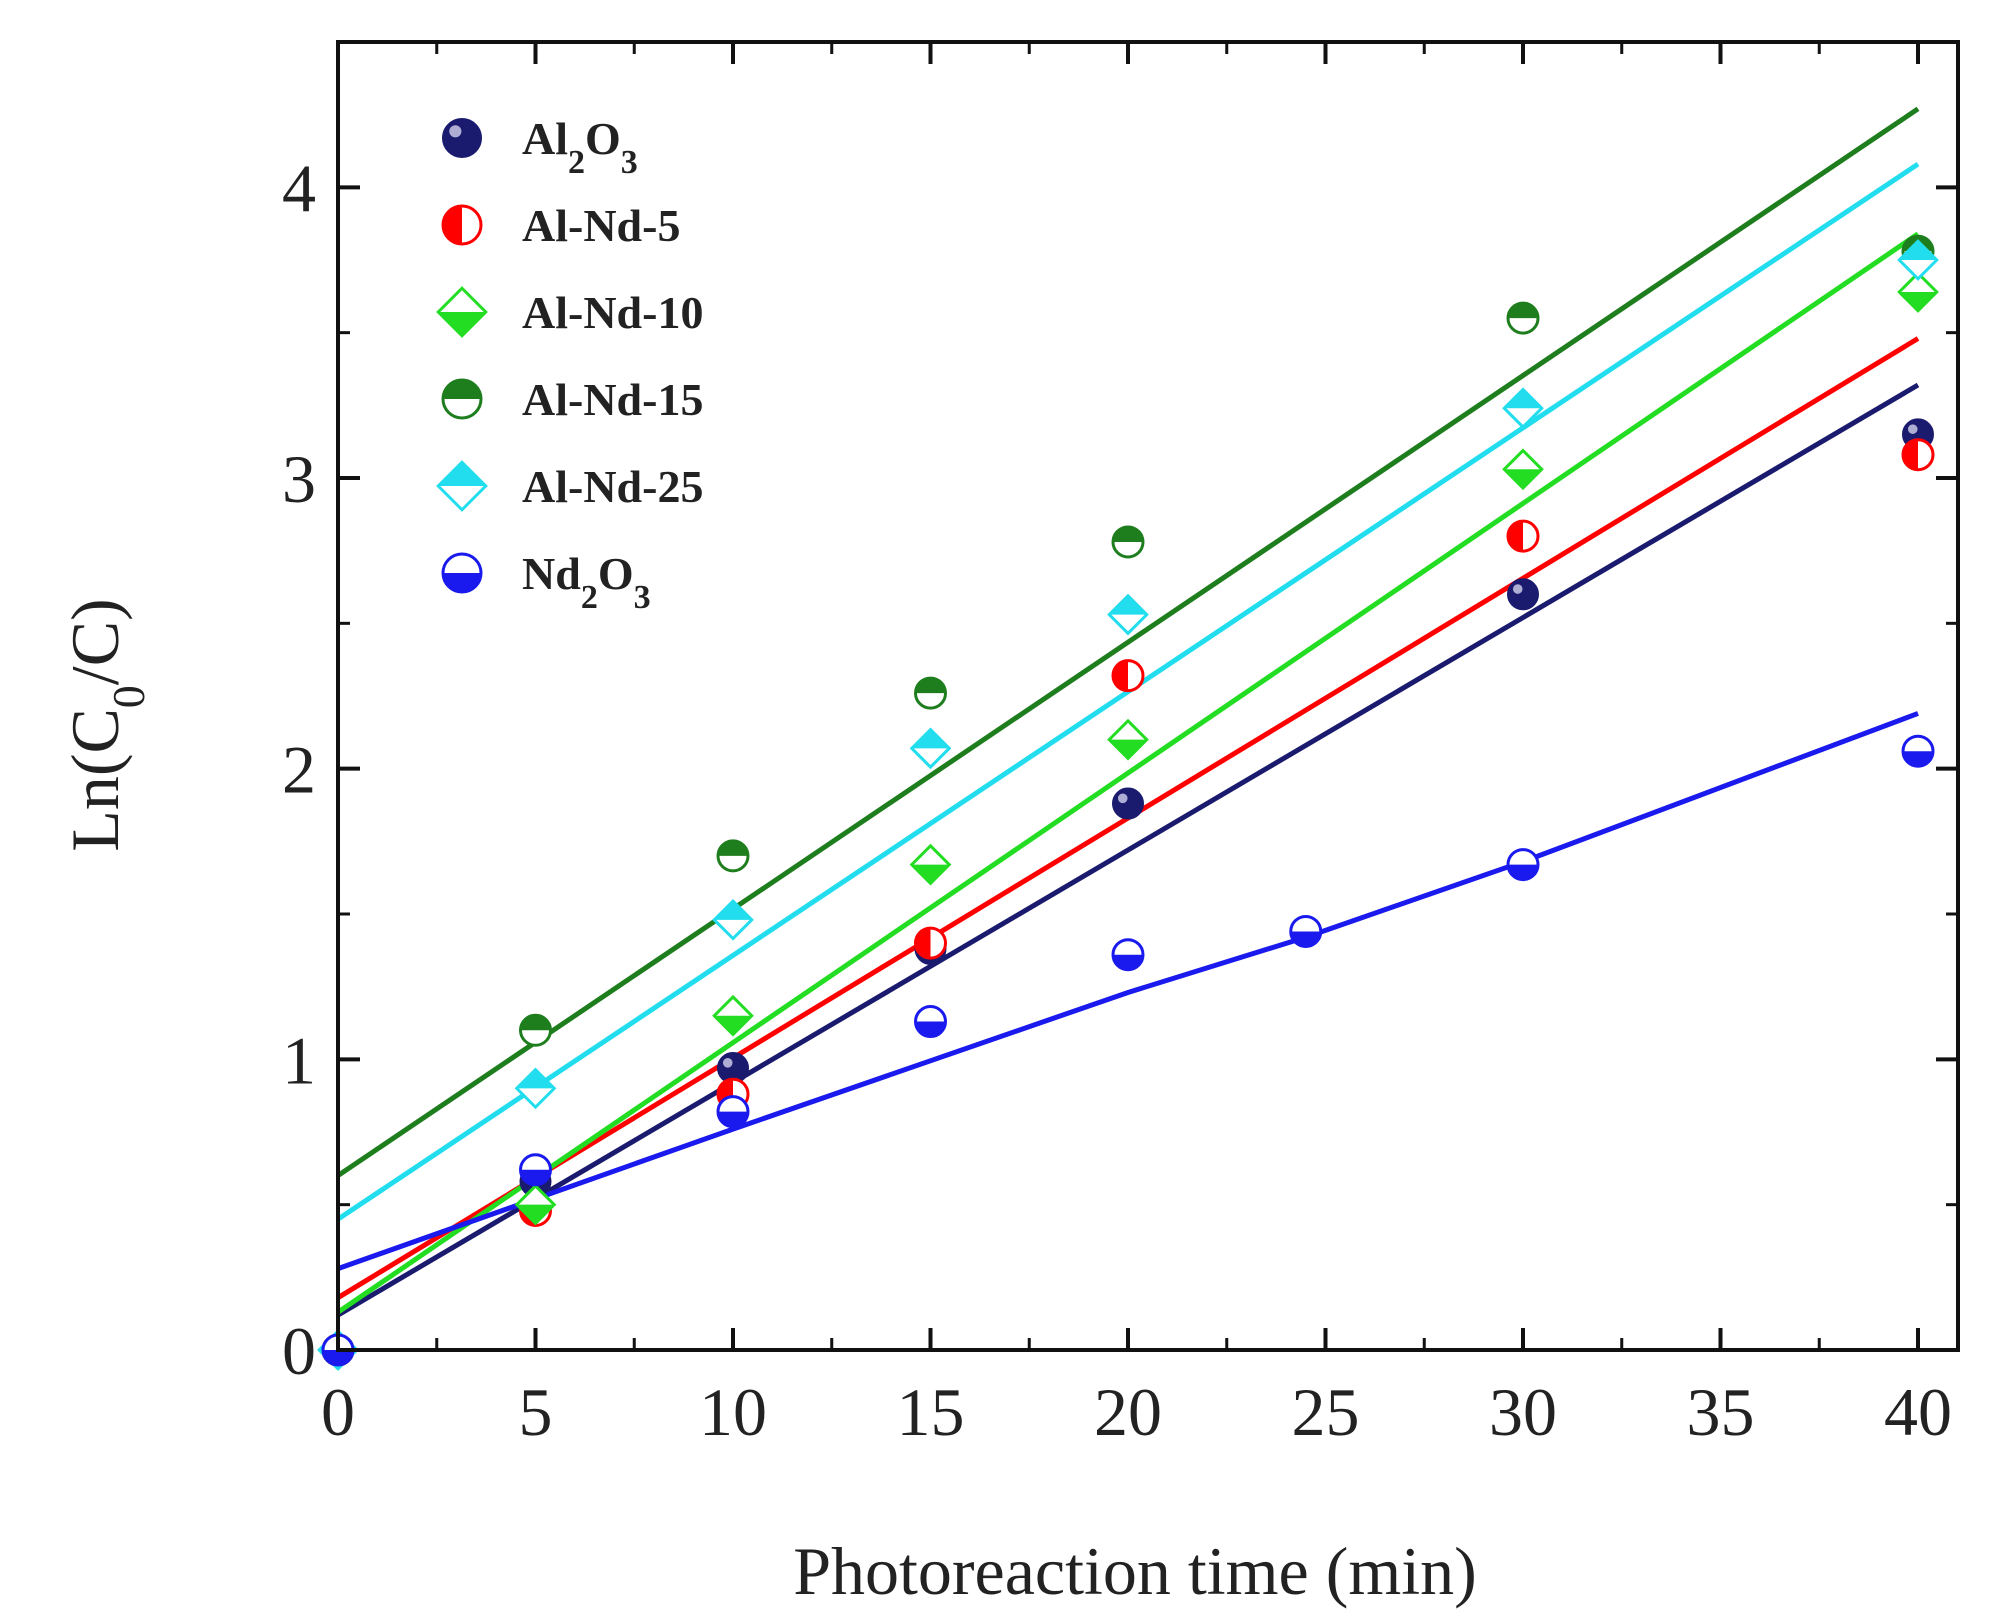 The image size is (1990, 1624). What do you see at coordinates (733, 1025) in the screenshot?
I see `data-point-al-nd-10-2-fill` at bounding box center [733, 1025].